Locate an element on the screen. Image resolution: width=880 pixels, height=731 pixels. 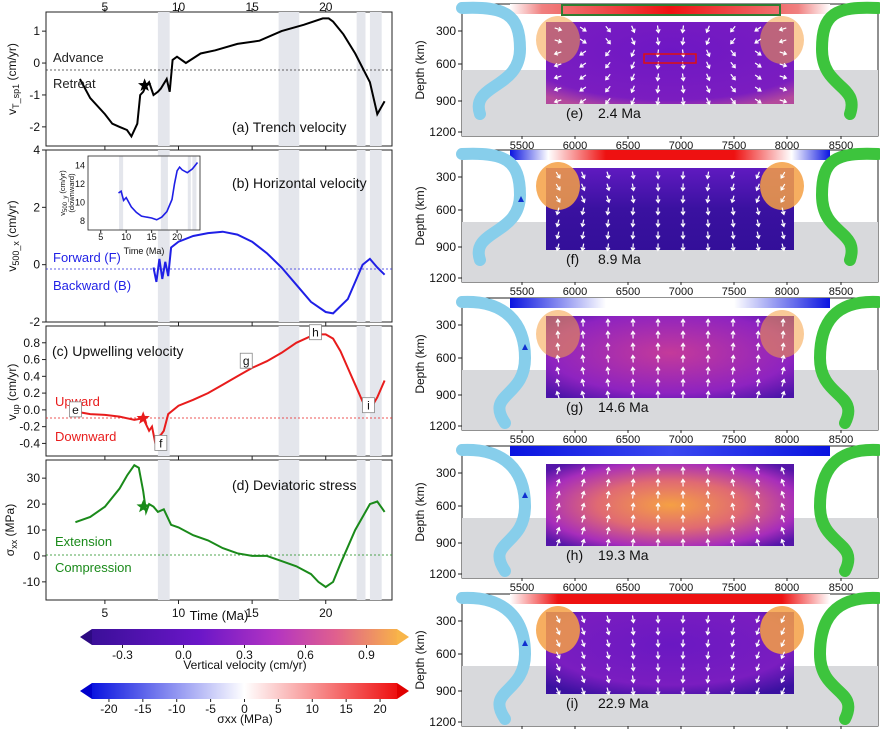
highlight-box-depth is located at coordinates (670, 58).